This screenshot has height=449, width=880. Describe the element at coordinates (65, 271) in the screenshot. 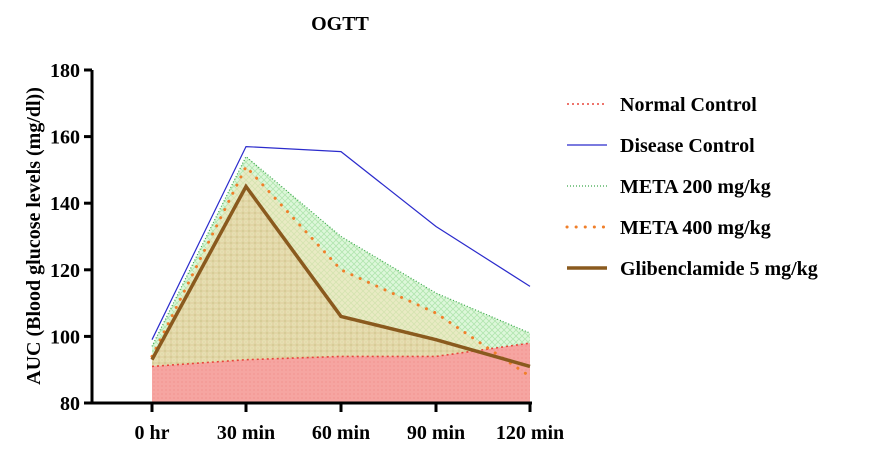

I see `y-tick-label: 120` at that location.